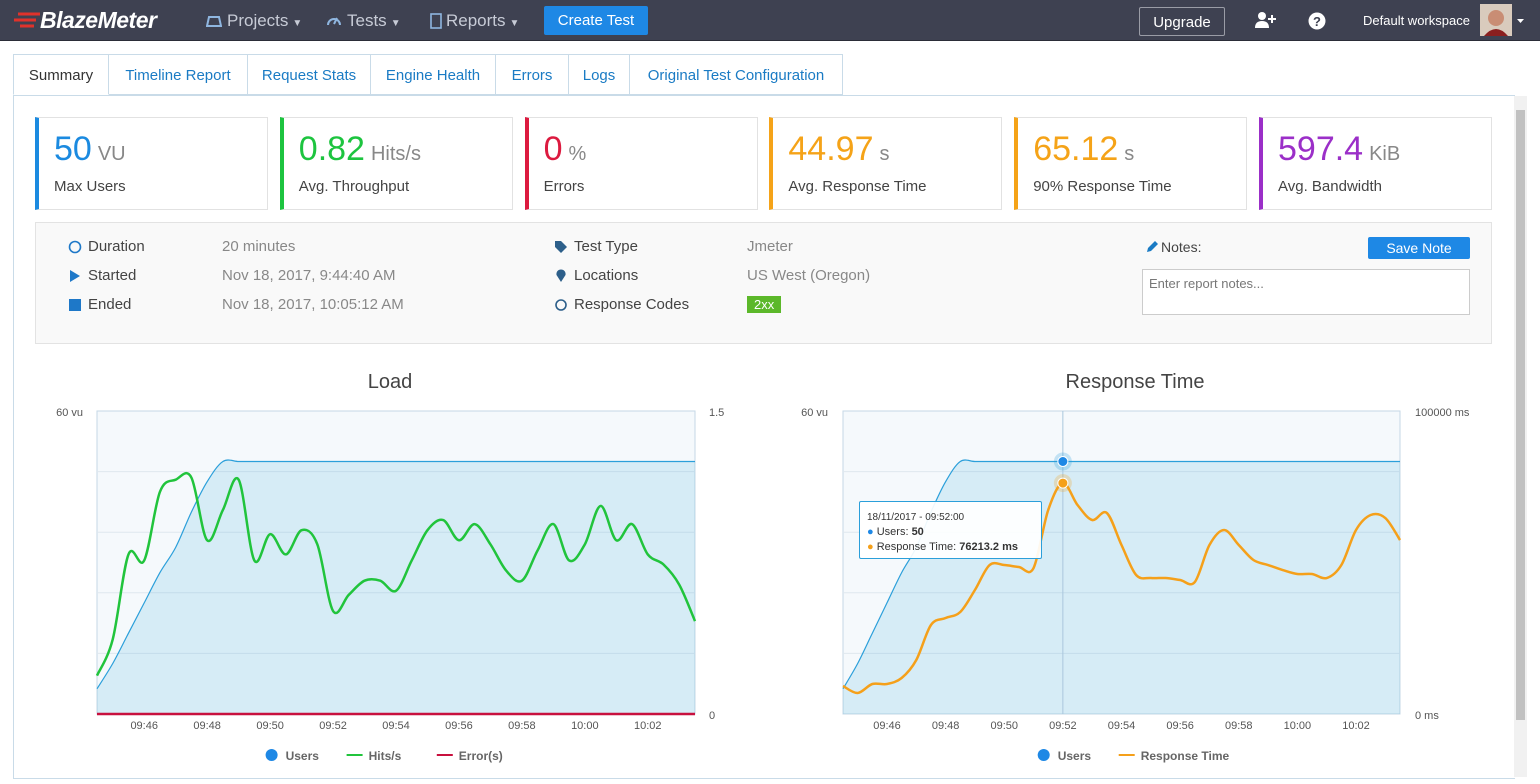 This screenshot has height=784, width=1540. Describe the element at coordinates (1083, 149) in the screenshot. I see `kpi-value: 65.12 s` at that location.